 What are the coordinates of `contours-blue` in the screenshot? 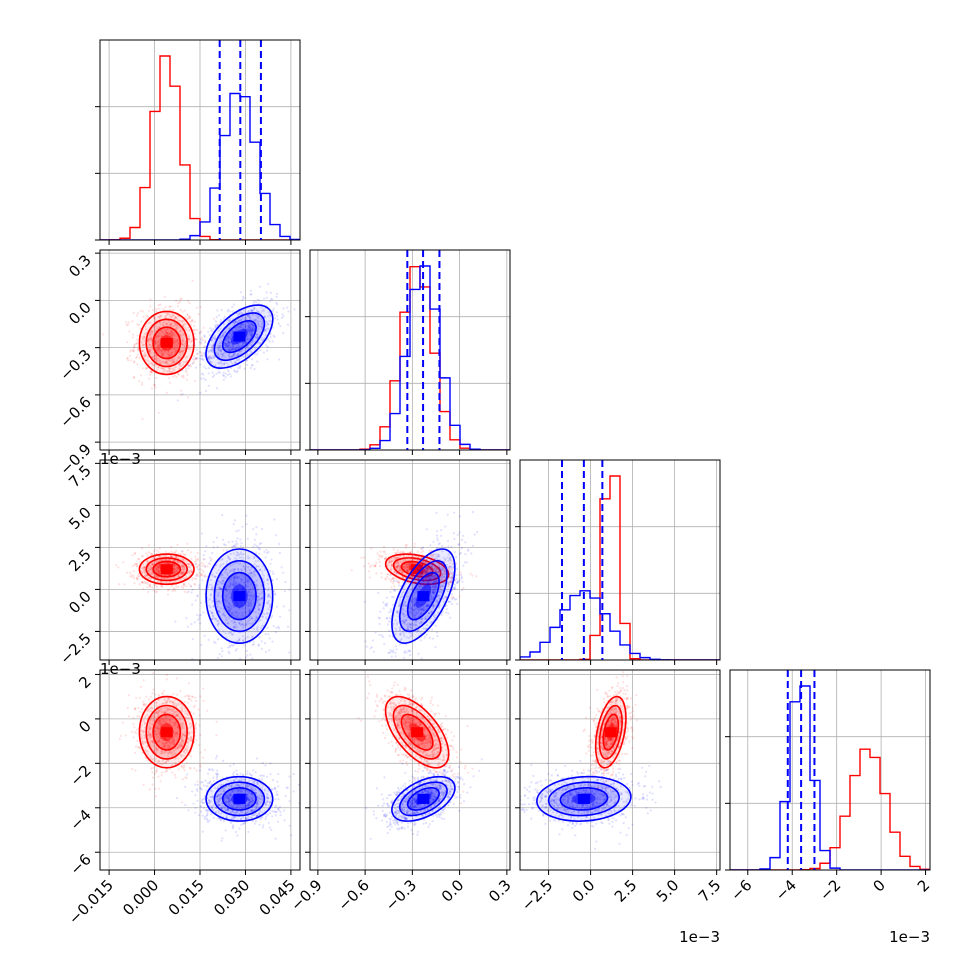 It's located at (239, 596).